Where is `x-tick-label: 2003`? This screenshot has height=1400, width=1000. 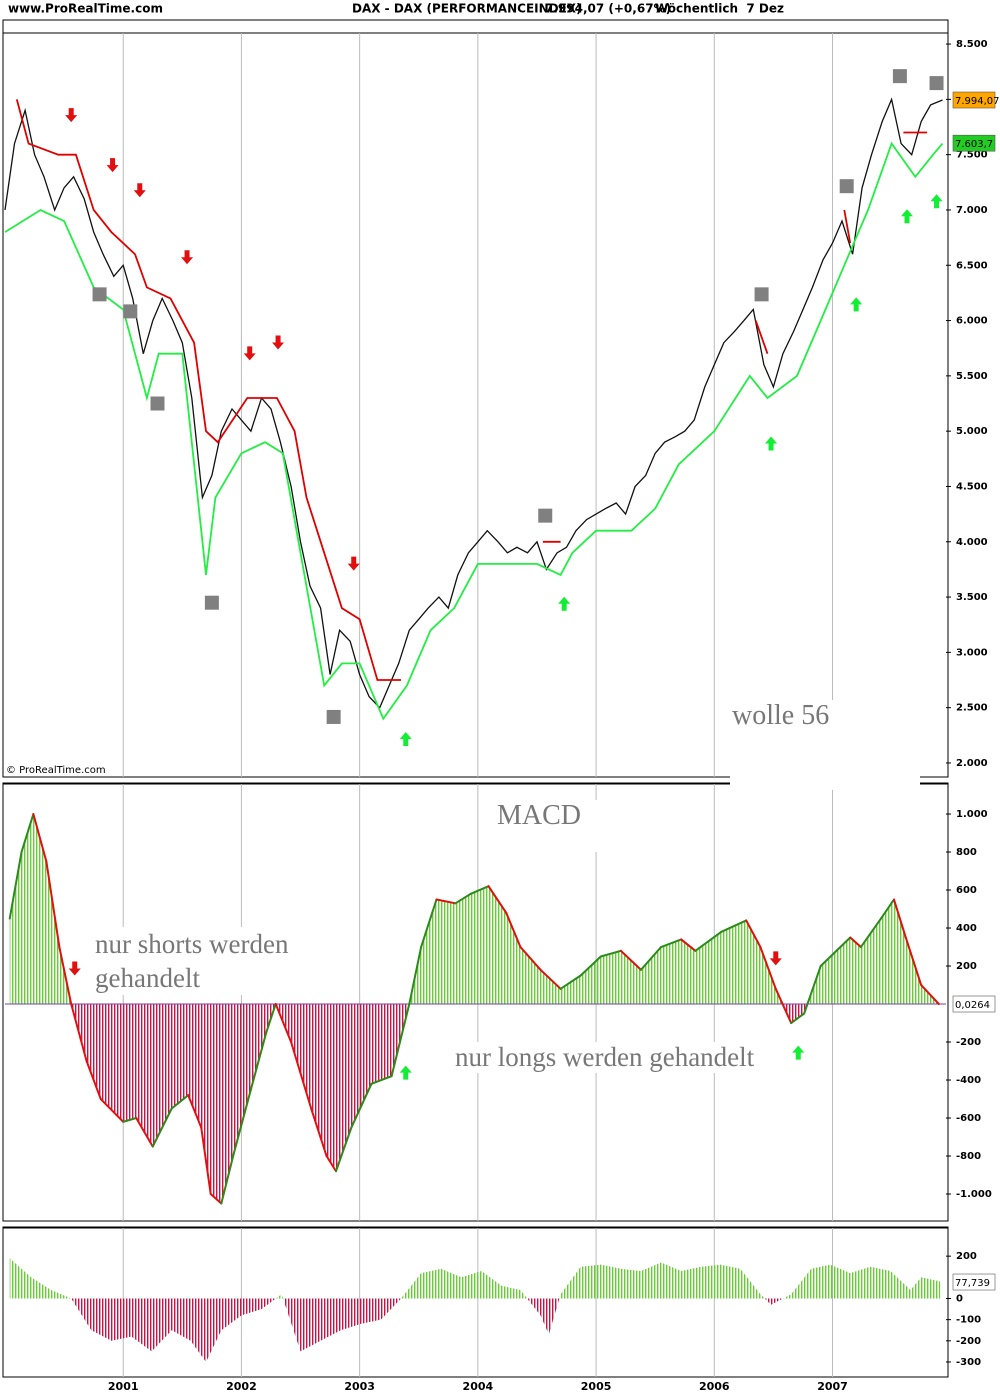
x-tick-label: 2003 is located at coordinates (359, 1386).